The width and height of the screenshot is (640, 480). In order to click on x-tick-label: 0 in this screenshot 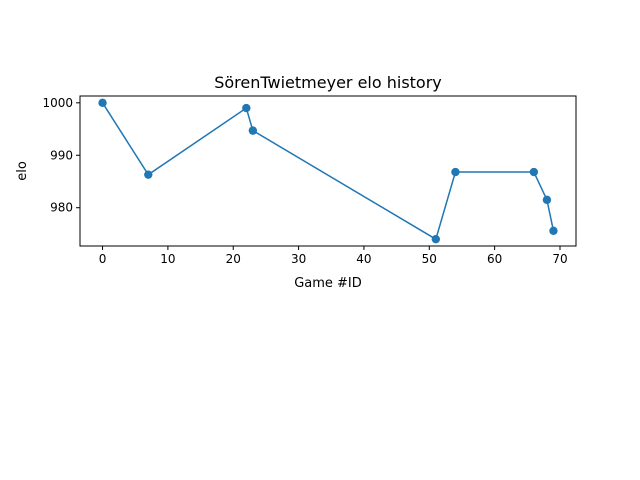, I will do `click(103, 259)`.